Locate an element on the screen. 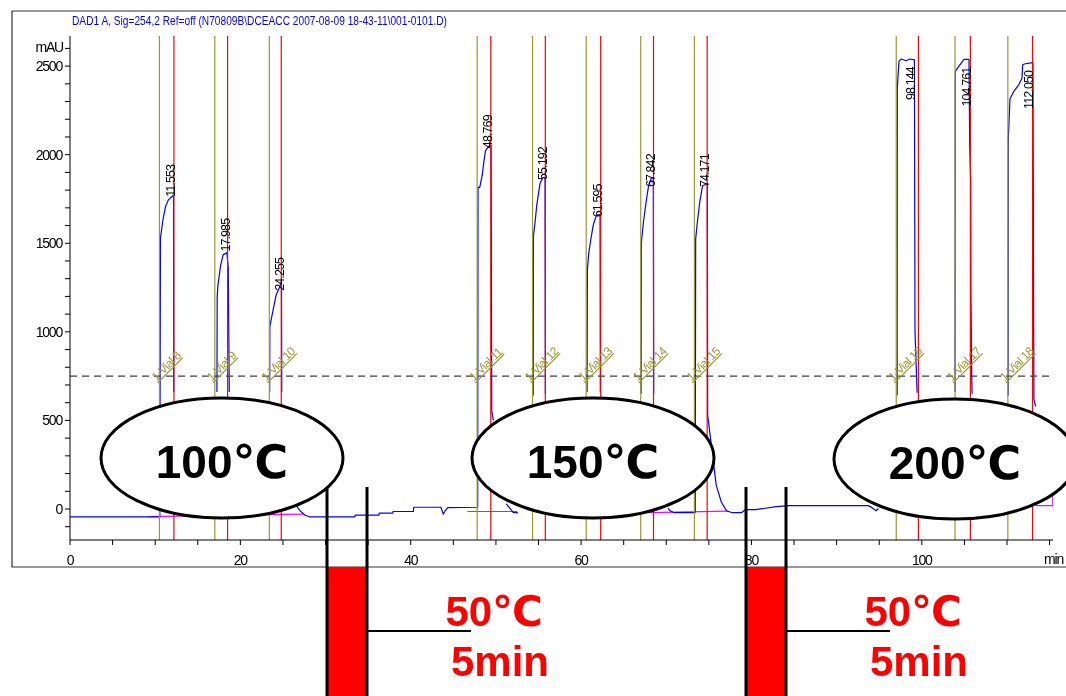 The height and width of the screenshot is (696, 1066). annotation: 98.144 is located at coordinates (911, 83).